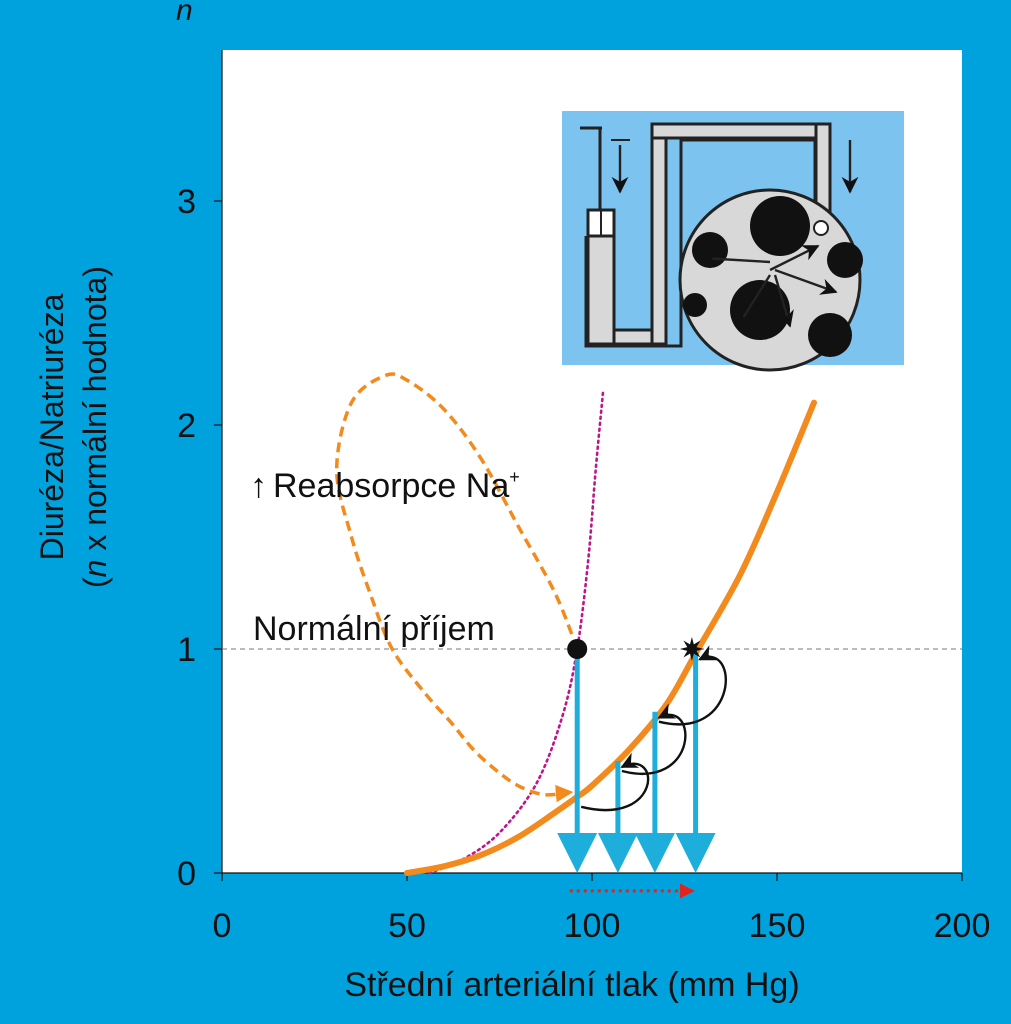  Describe the element at coordinates (186, 202) in the screenshot. I see `y-tick-label: 3` at that location.